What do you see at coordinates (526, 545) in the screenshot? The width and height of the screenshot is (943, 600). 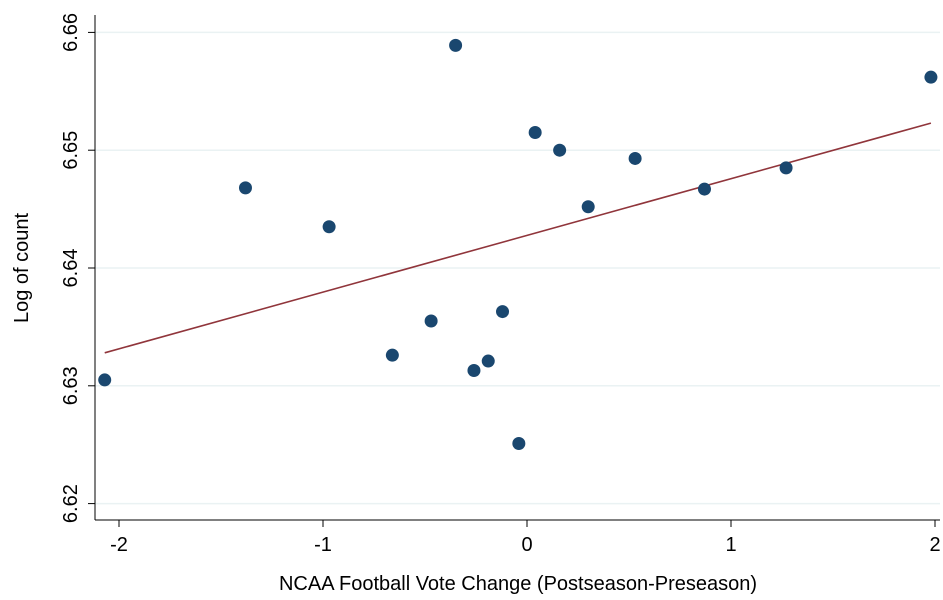 I see `x-tick-label: 0` at bounding box center [526, 545].